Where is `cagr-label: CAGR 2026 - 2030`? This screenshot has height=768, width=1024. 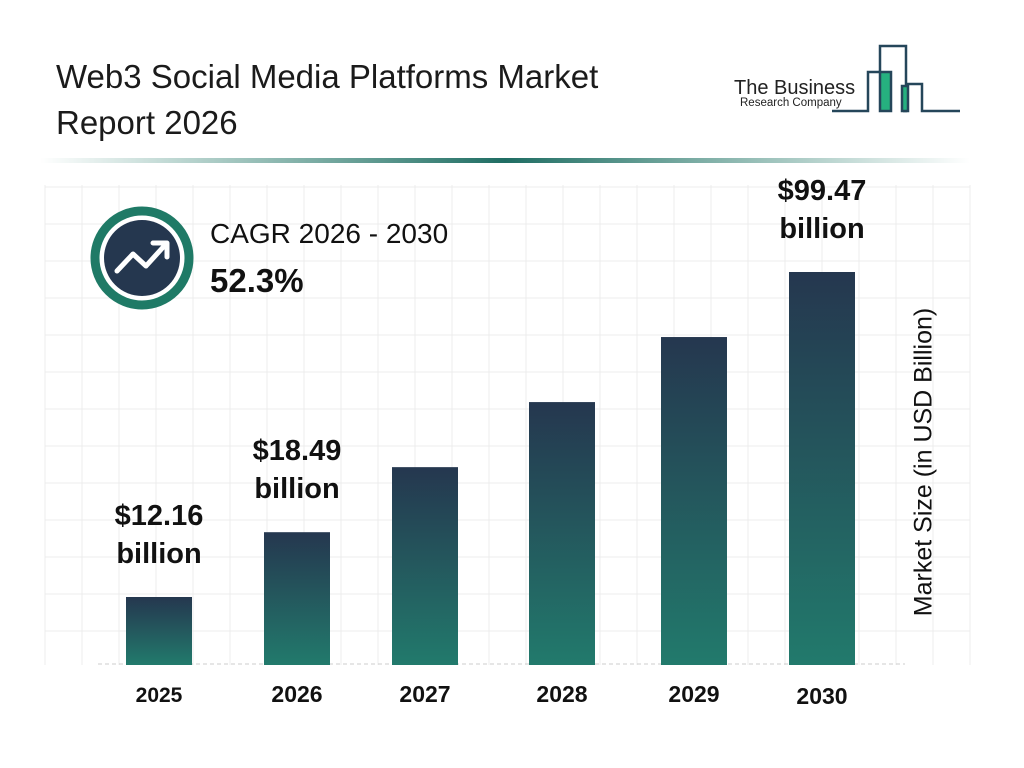 cagr-label: CAGR 2026 - 2030 is located at coordinates (329, 233).